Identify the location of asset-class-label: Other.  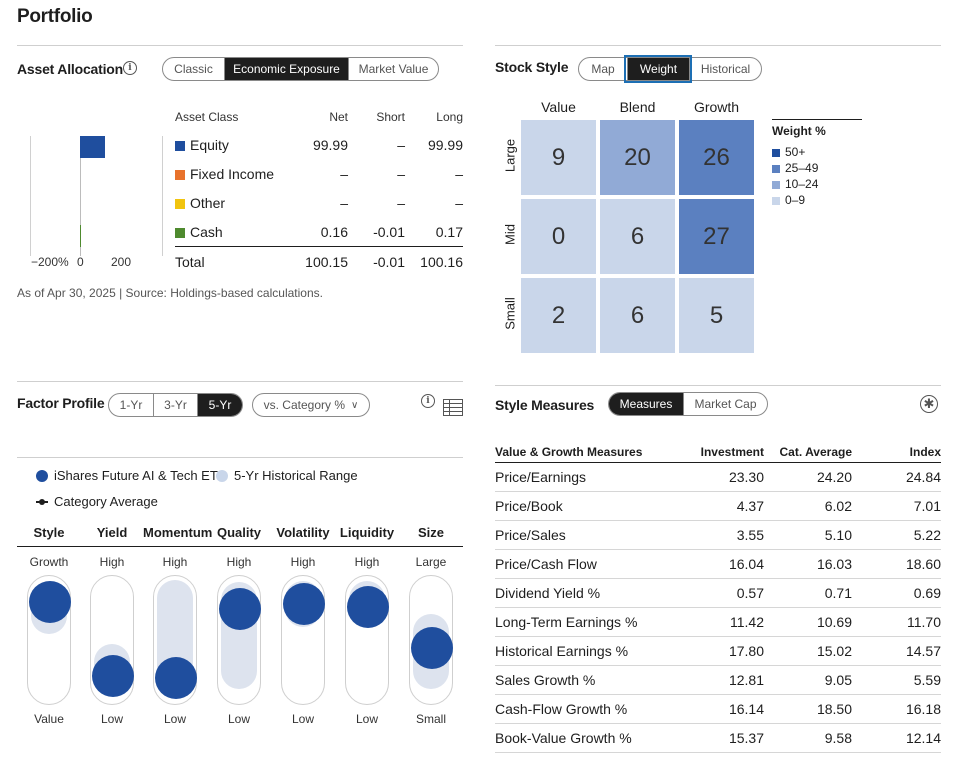
(208, 203).